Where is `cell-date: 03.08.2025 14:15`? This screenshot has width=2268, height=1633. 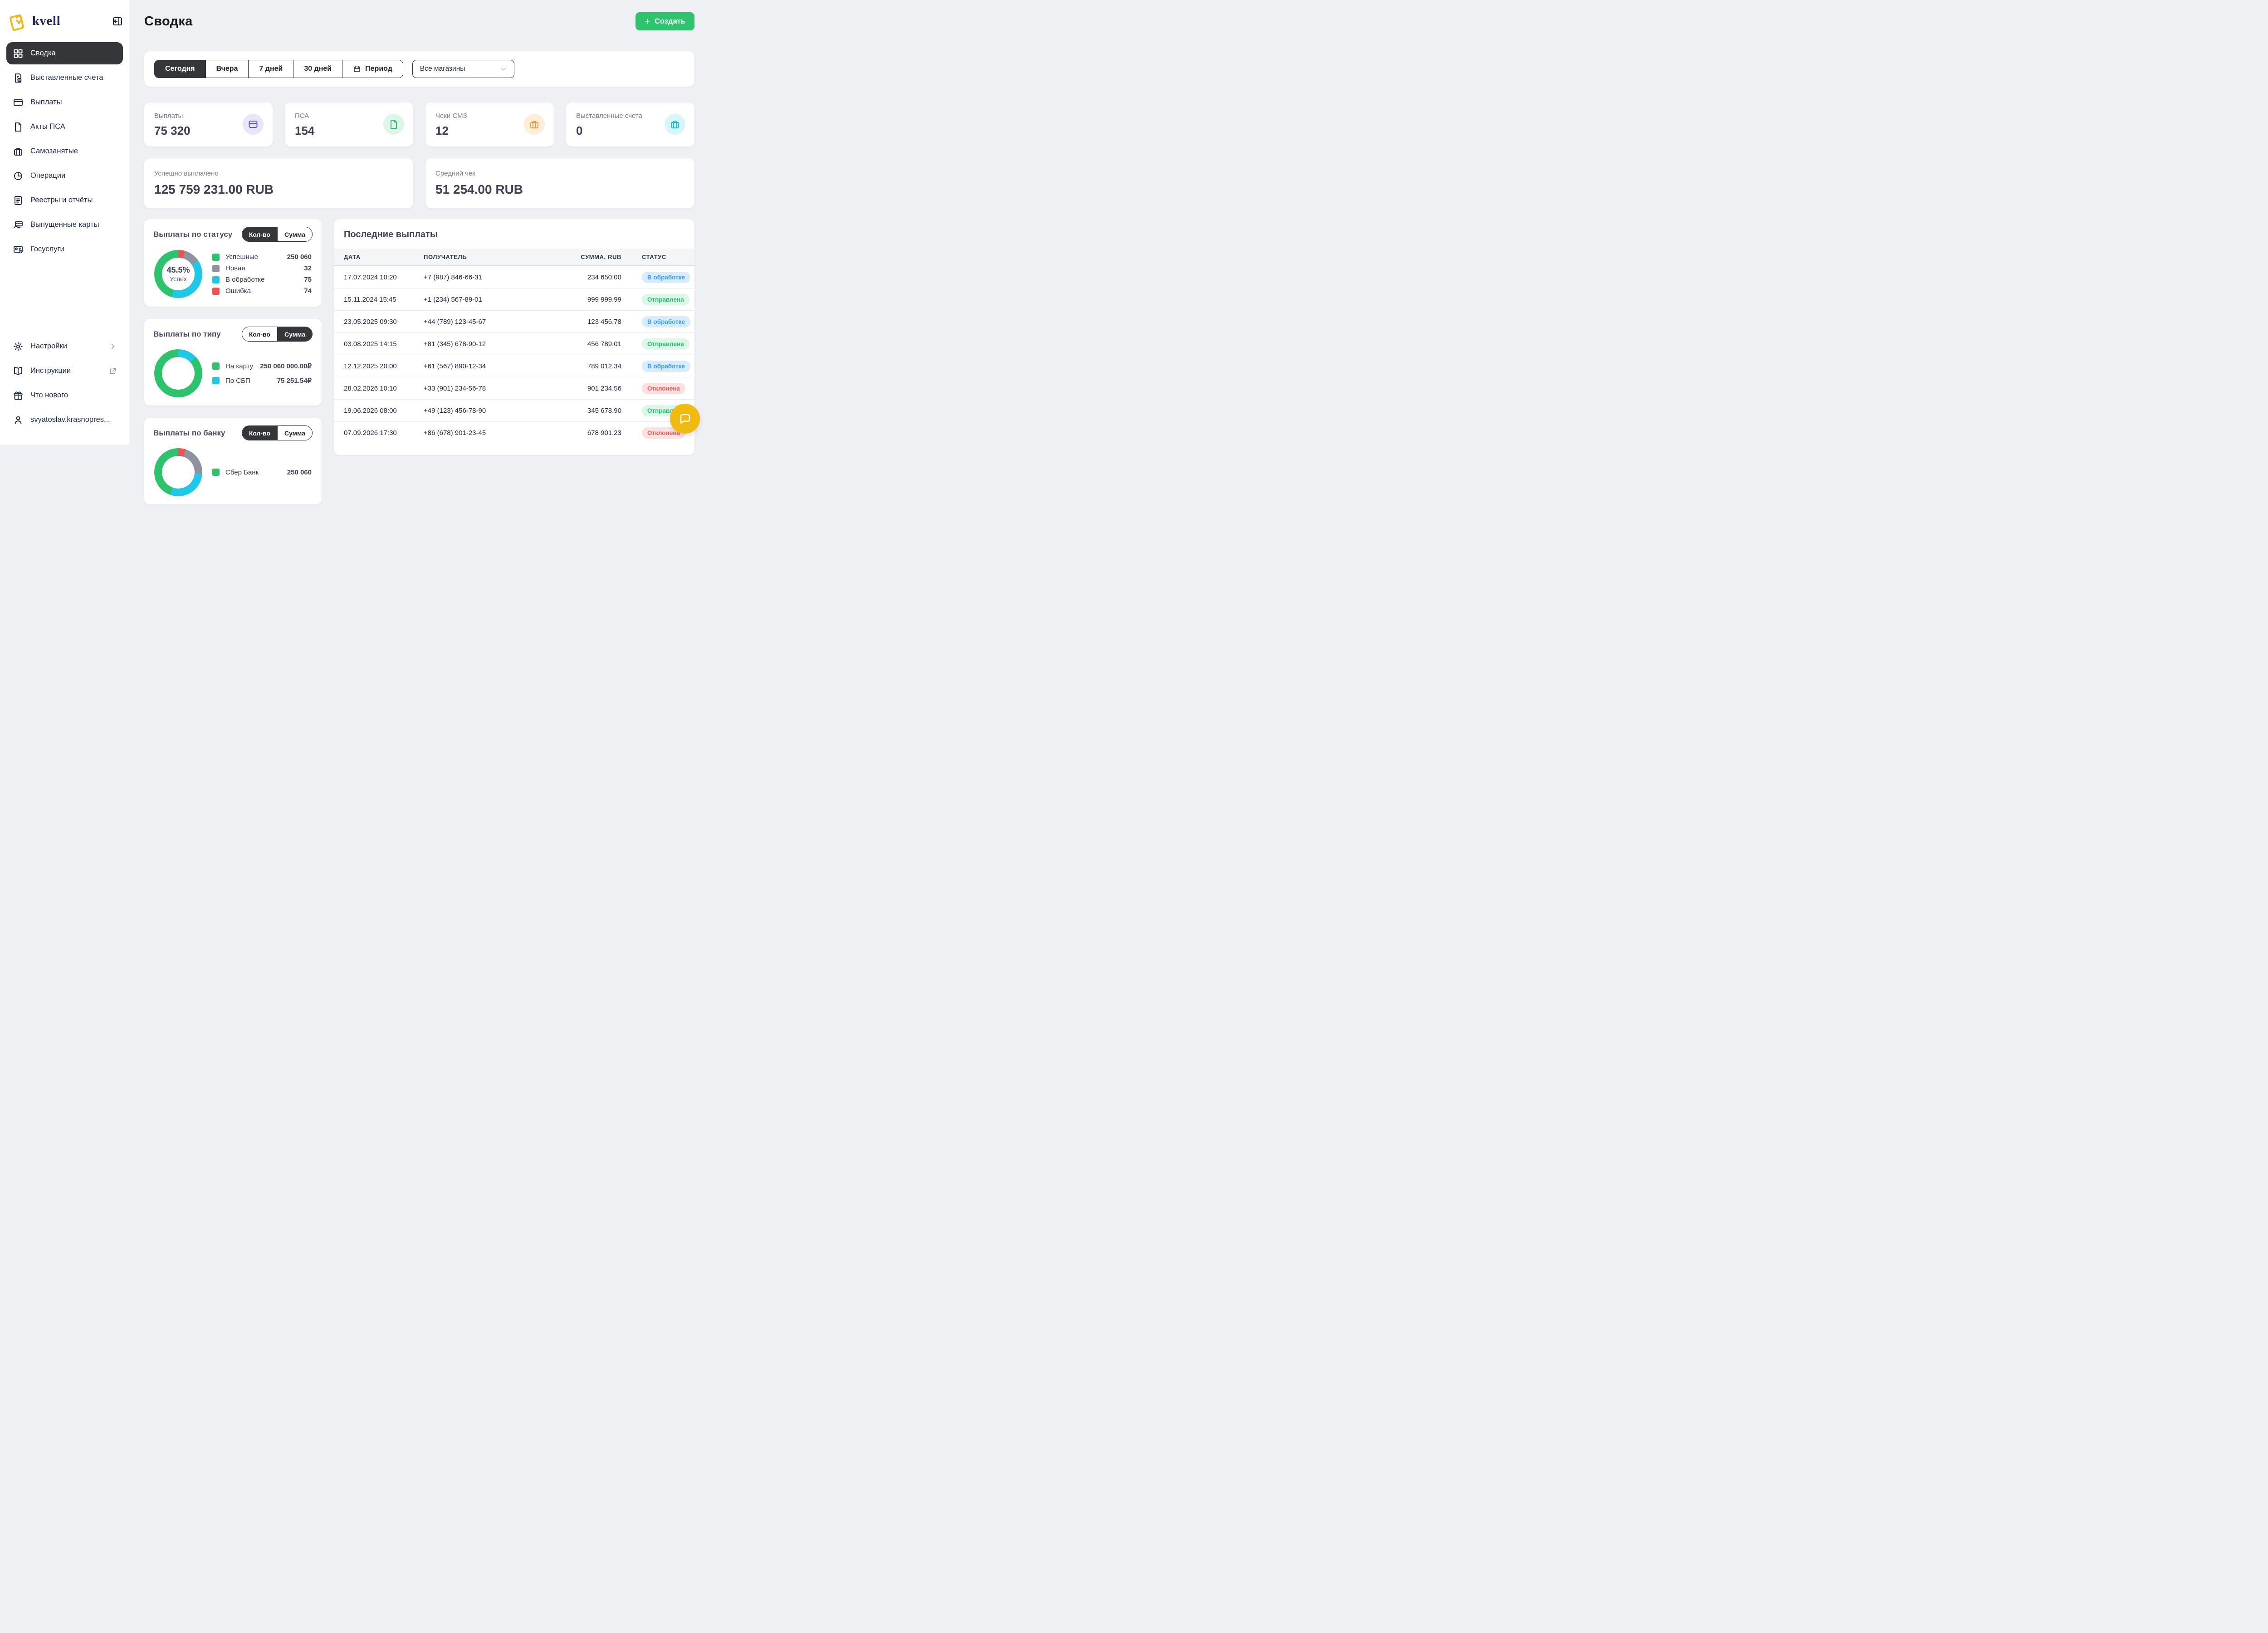 cell-date: 03.08.2025 14:15 is located at coordinates (371, 344).